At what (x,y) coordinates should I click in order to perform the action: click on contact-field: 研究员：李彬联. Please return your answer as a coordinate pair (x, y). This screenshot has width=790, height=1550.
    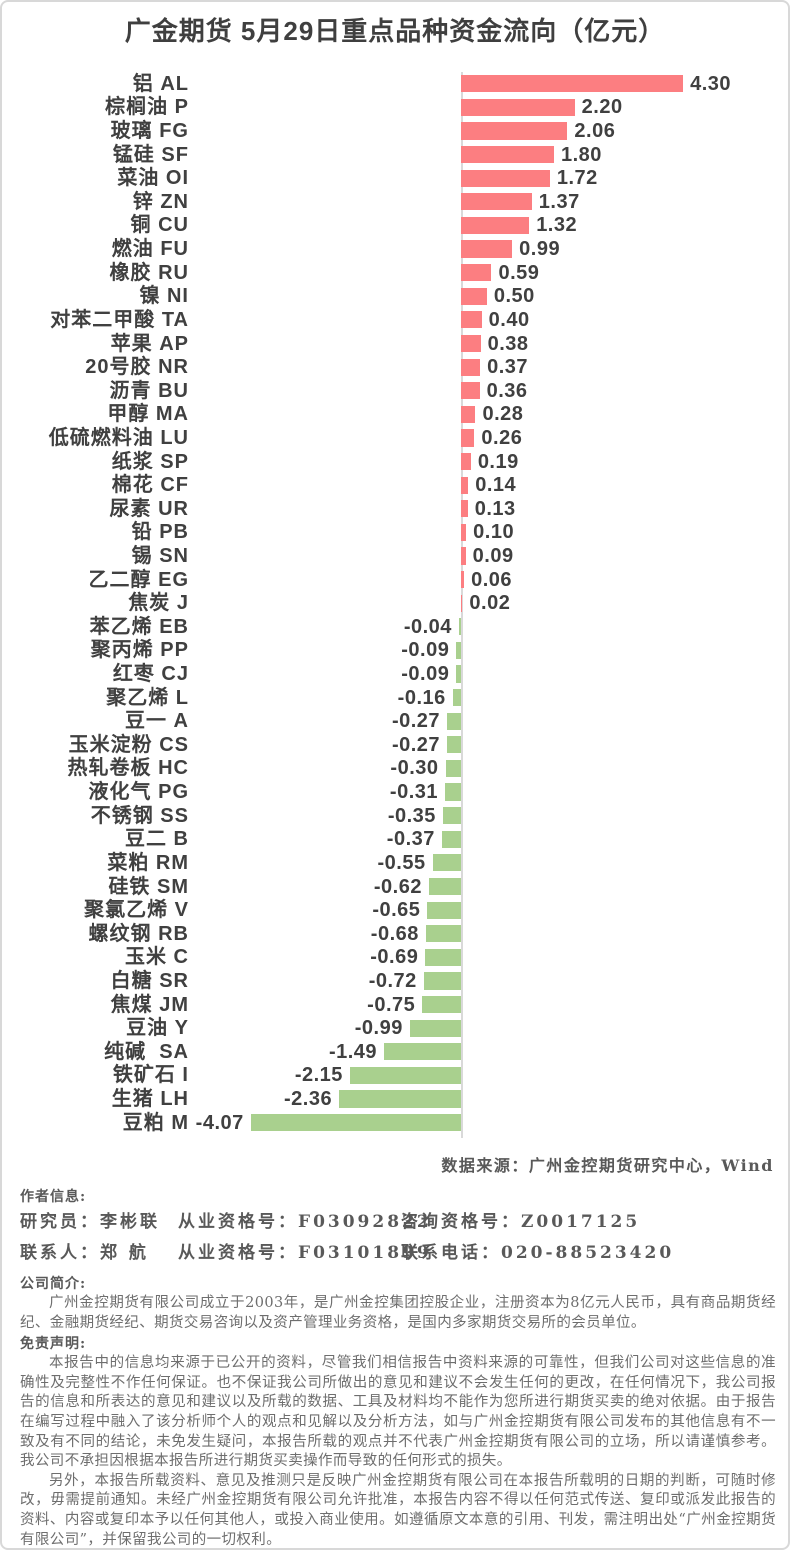
    Looking at the image, I should click on (90, 1222).